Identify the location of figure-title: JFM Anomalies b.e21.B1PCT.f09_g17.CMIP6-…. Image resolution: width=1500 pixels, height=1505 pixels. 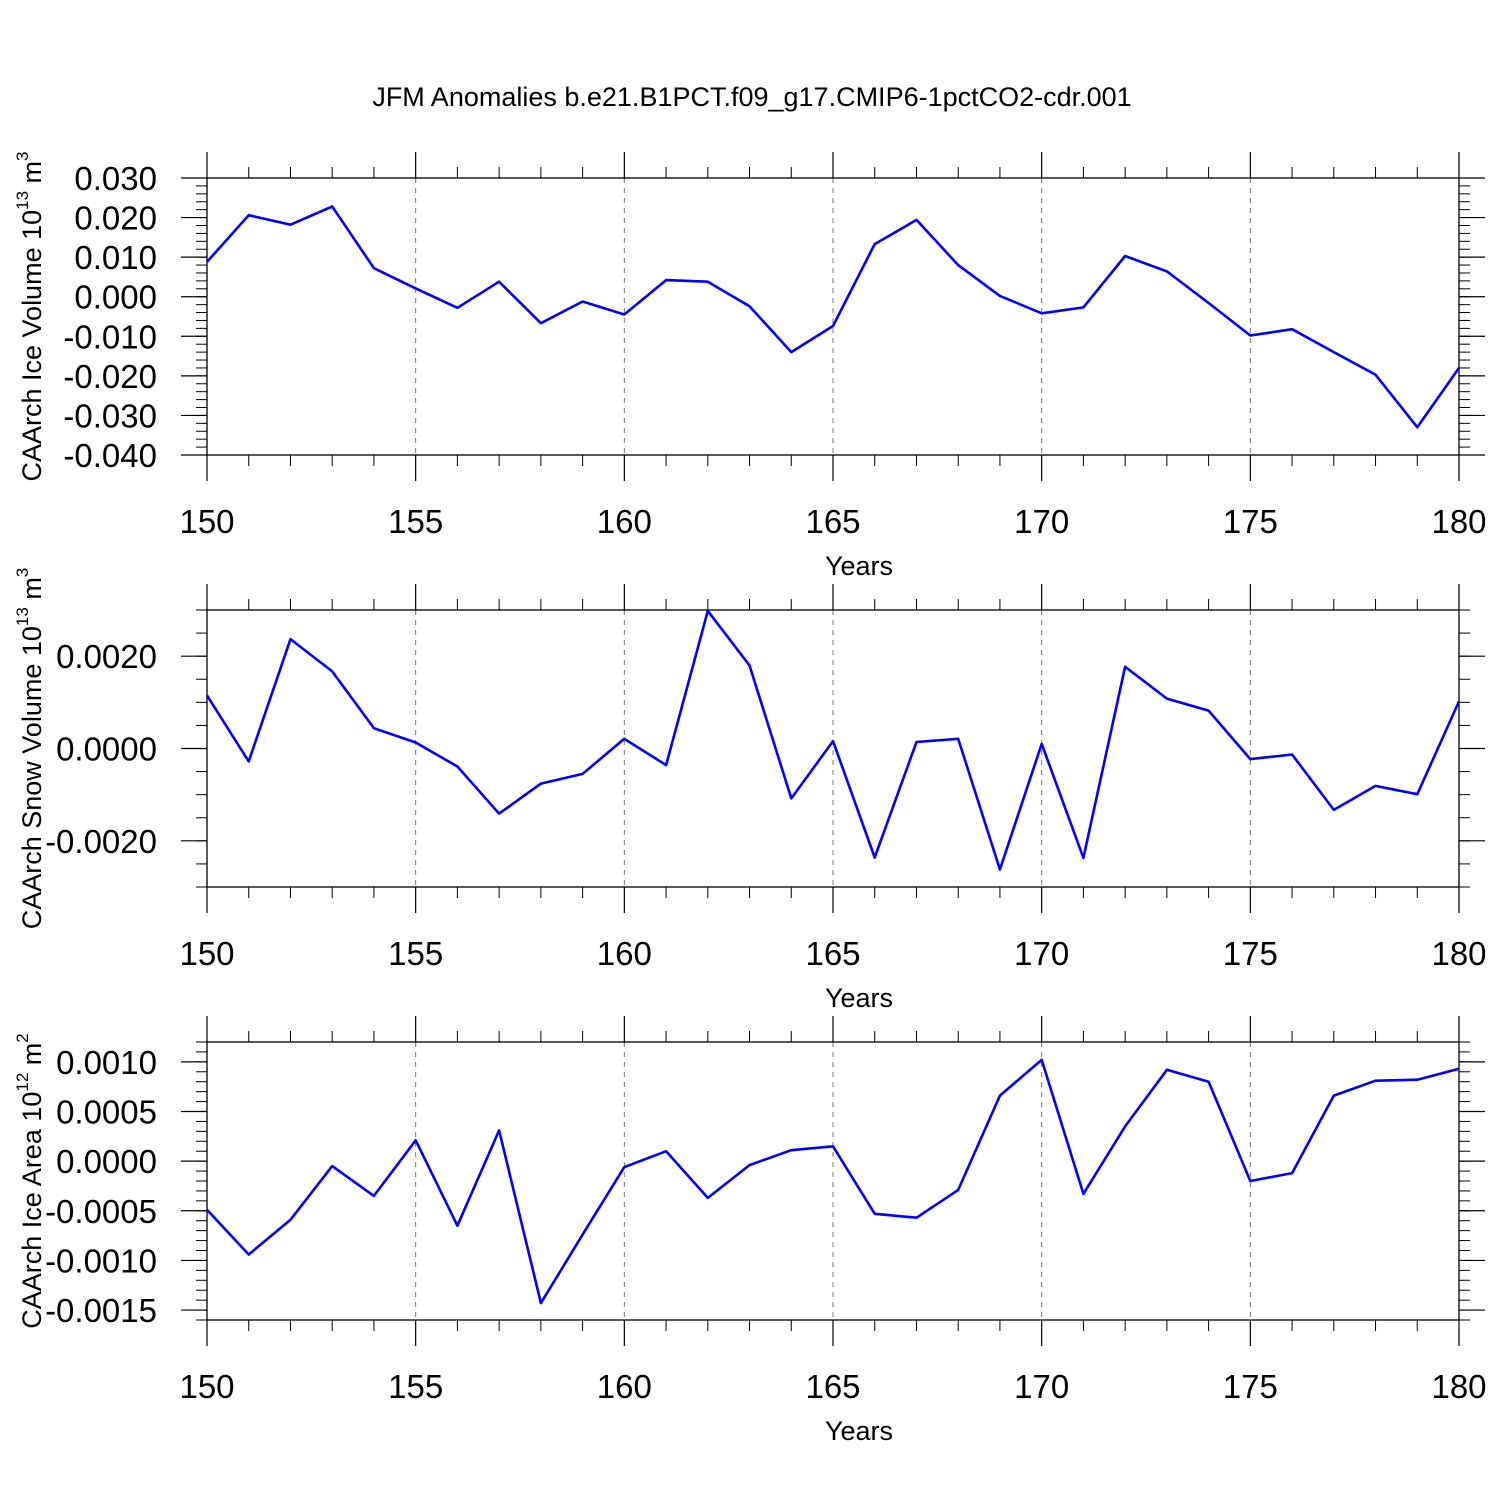
(751, 97).